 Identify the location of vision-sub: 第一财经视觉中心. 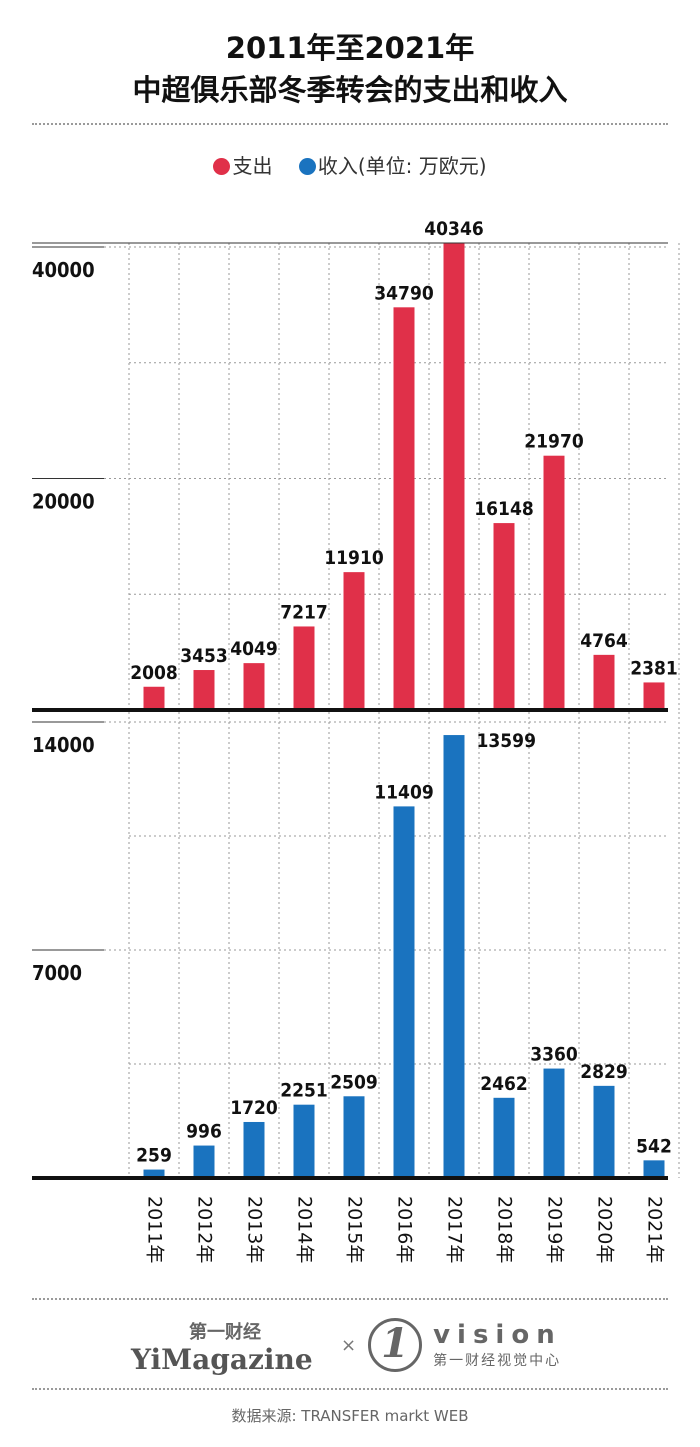
(497, 1361).